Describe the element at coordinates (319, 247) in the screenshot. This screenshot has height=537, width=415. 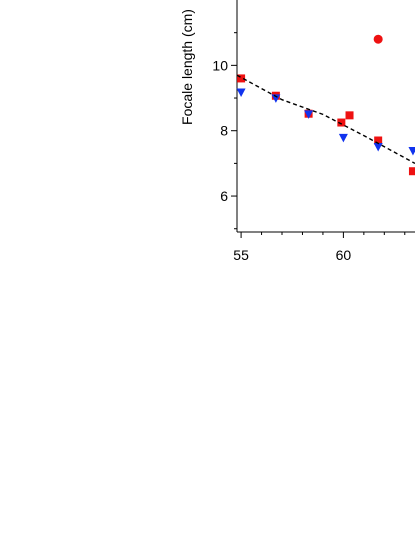
I see `x-ticks: 55 60` at that location.